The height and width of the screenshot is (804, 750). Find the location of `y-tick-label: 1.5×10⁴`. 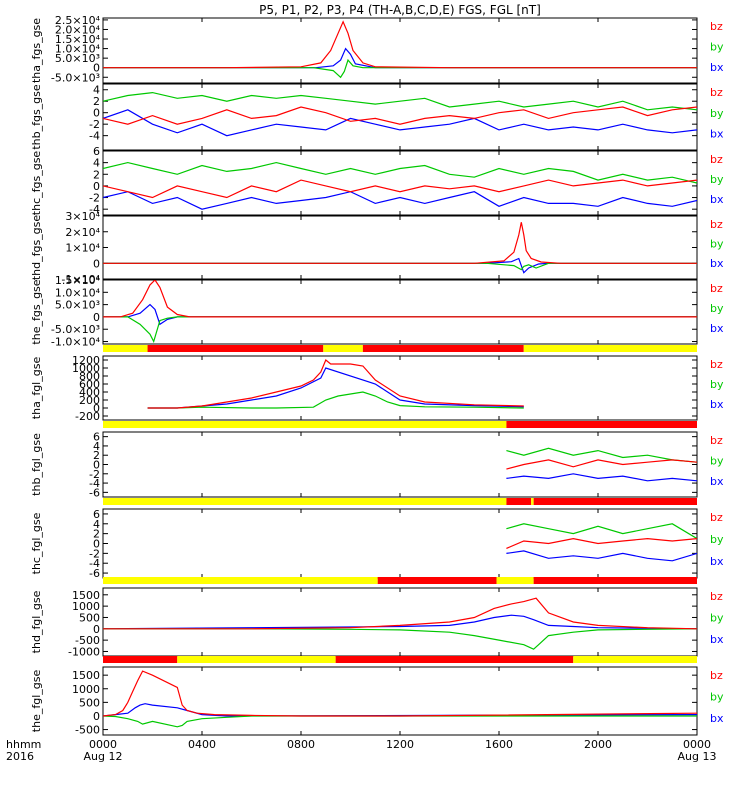

y-tick-label: 1.5×10⁴ is located at coordinates (78, 39).